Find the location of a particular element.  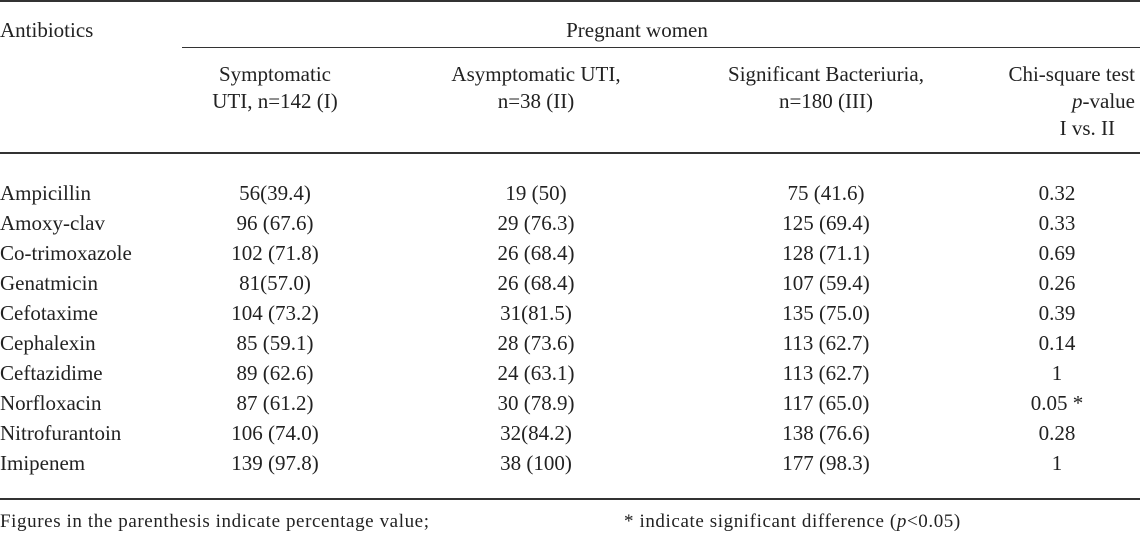

row-symptomatic-value: 106 (74.0) is located at coordinates (275, 433).